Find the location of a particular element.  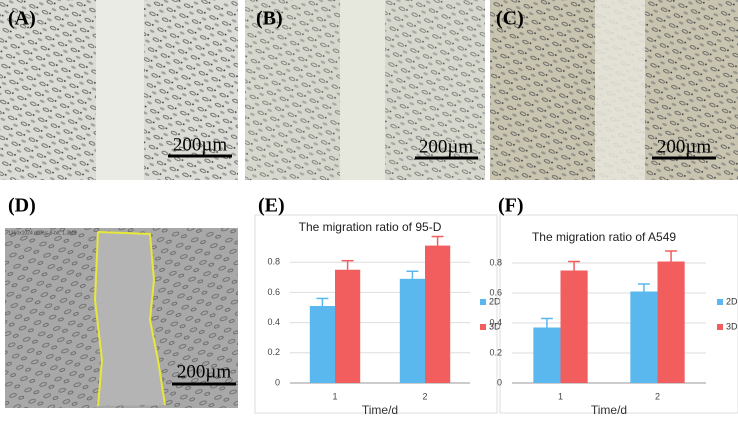

chart-title: The migration ratio of 95-D is located at coordinates (370, 227).